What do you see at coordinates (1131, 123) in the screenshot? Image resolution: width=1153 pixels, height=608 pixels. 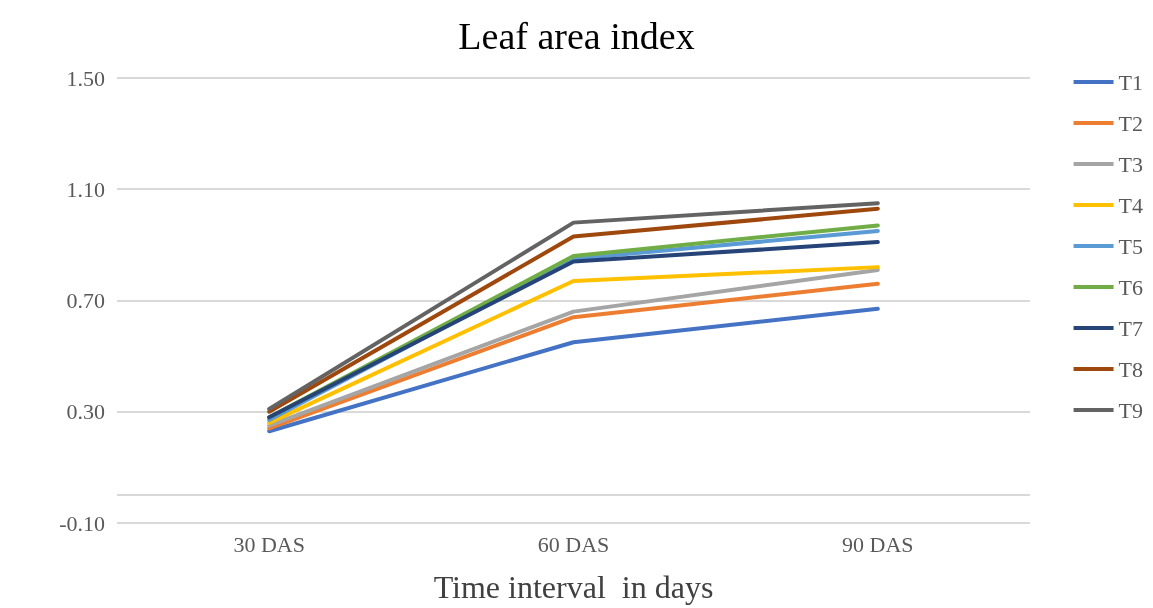 I see `legend-label: T2` at bounding box center [1131, 123].